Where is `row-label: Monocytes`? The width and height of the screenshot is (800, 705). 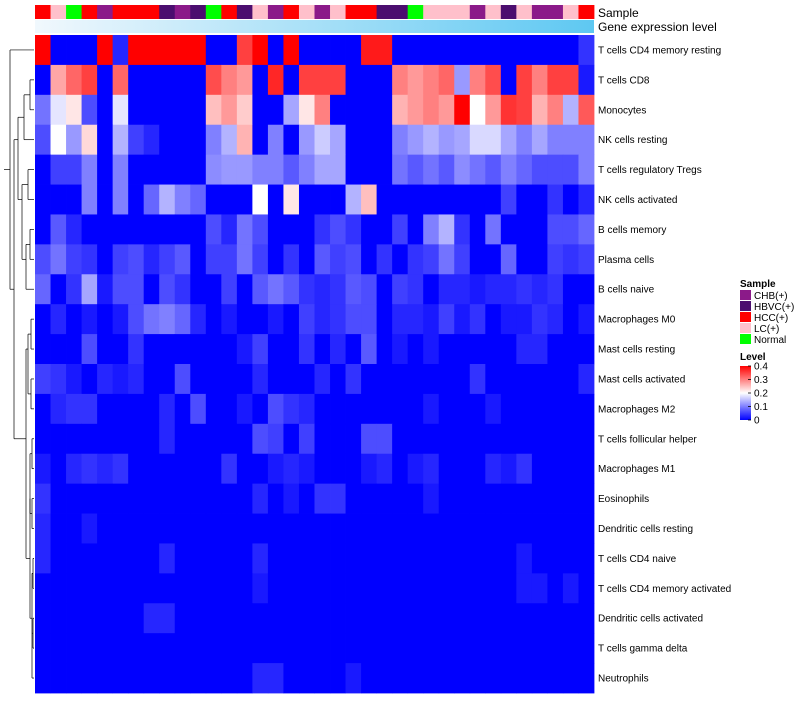 row-label: Monocytes is located at coordinates (622, 110).